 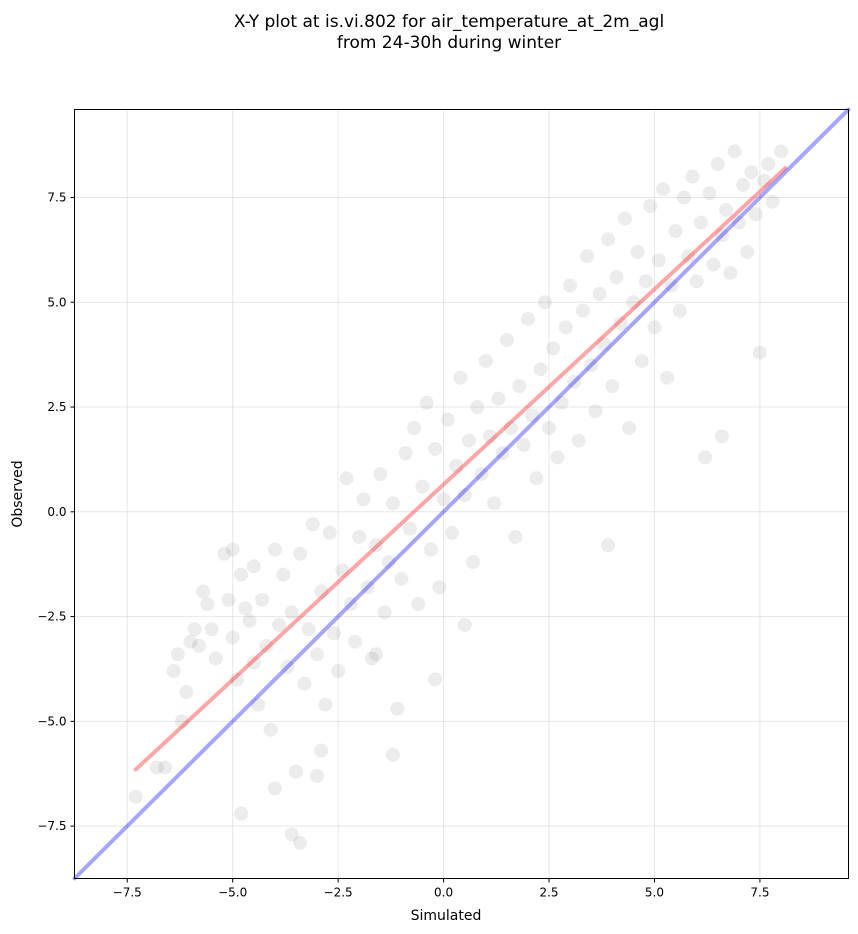 I want to click on x-tick-label: 5.0, so click(x=654, y=893).